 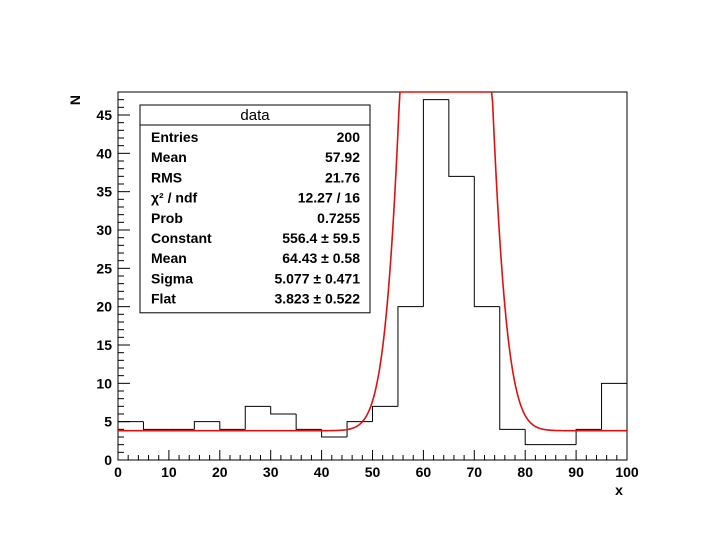 What do you see at coordinates (321, 238) in the screenshot?
I see `stats-row-value: 556.4 ± 59.5` at bounding box center [321, 238].